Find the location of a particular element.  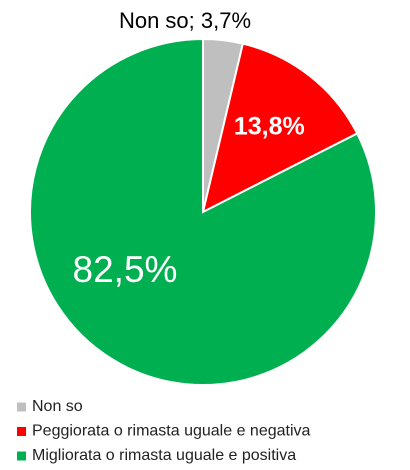

legend-label: Peggiorata o rimasta uguale e negativa is located at coordinates (171, 431).